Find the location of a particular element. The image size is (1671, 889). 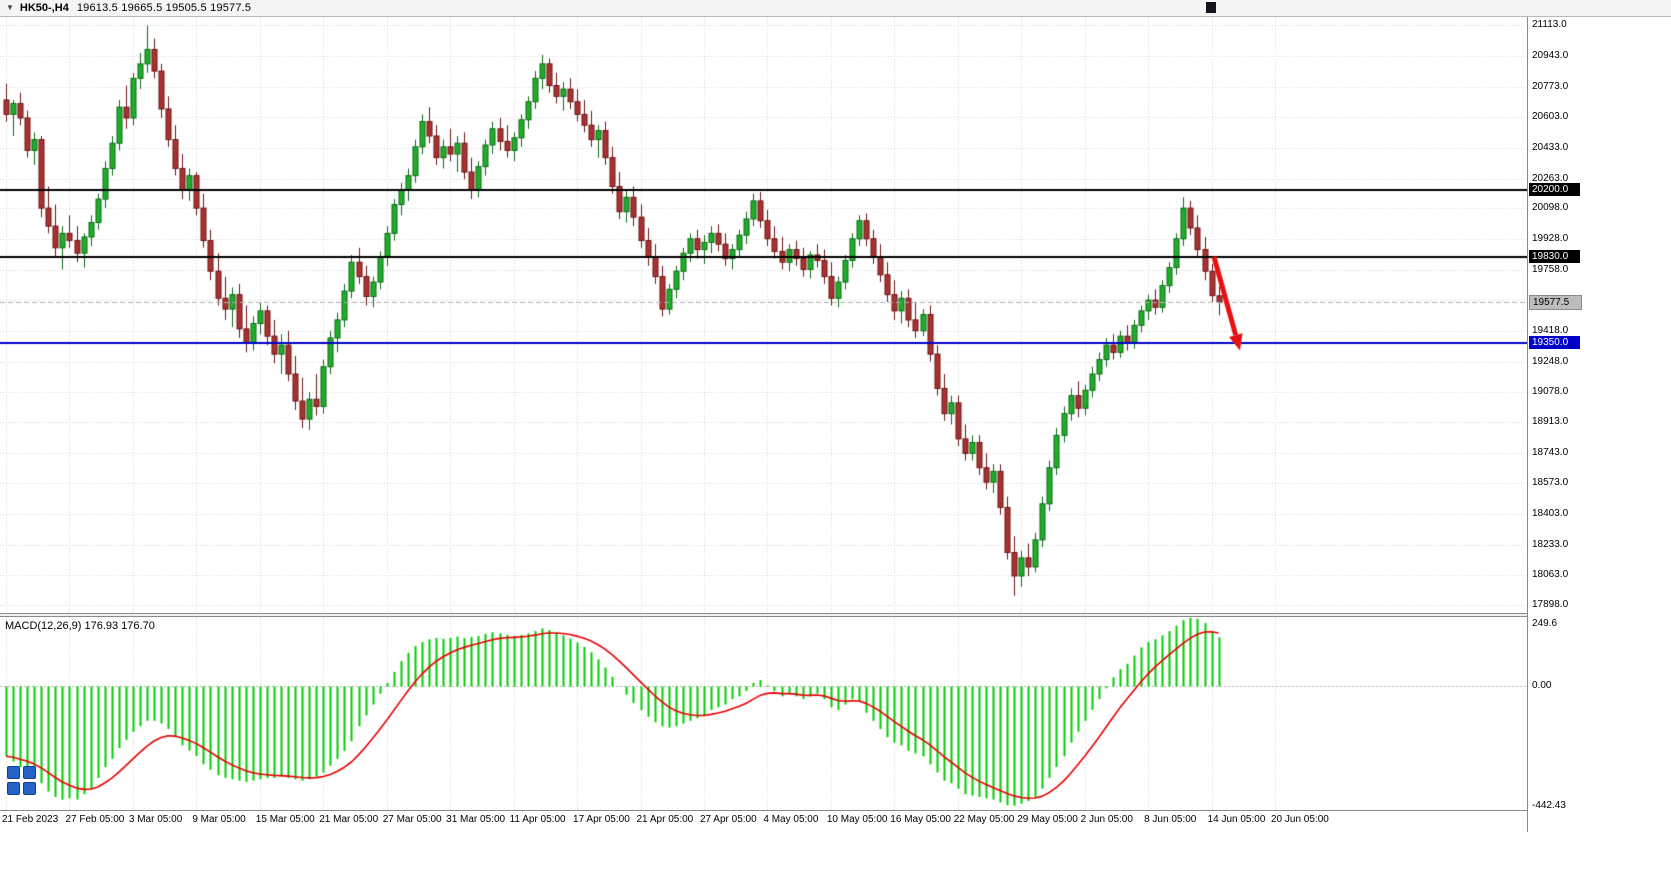

date-axis-label: 29 May 05:00 is located at coordinates (1047, 819).